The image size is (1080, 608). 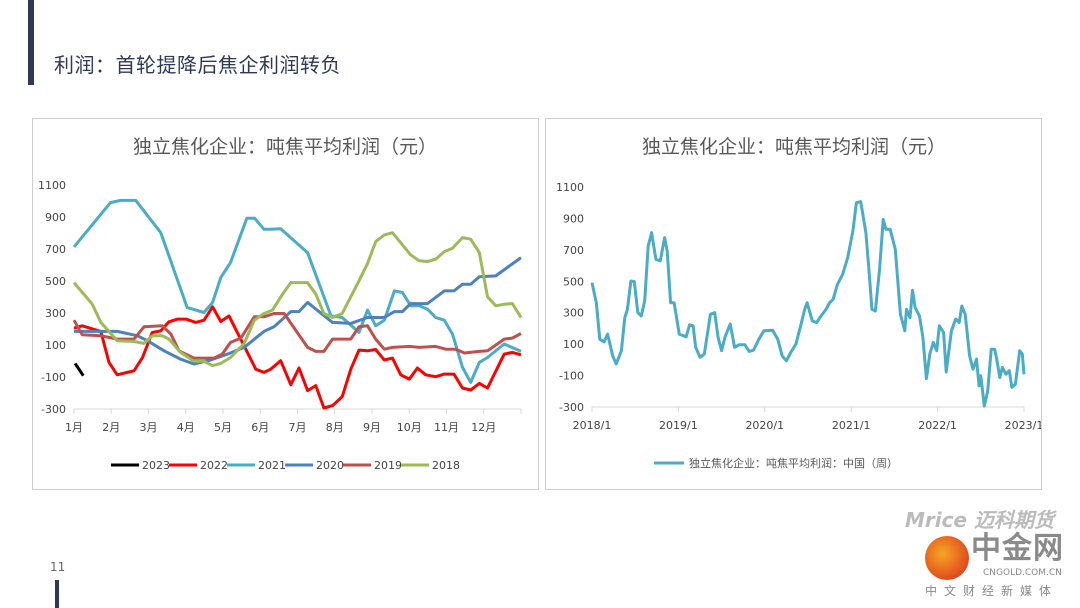 I want to click on x-tick-label: 12月, so click(x=483, y=427).